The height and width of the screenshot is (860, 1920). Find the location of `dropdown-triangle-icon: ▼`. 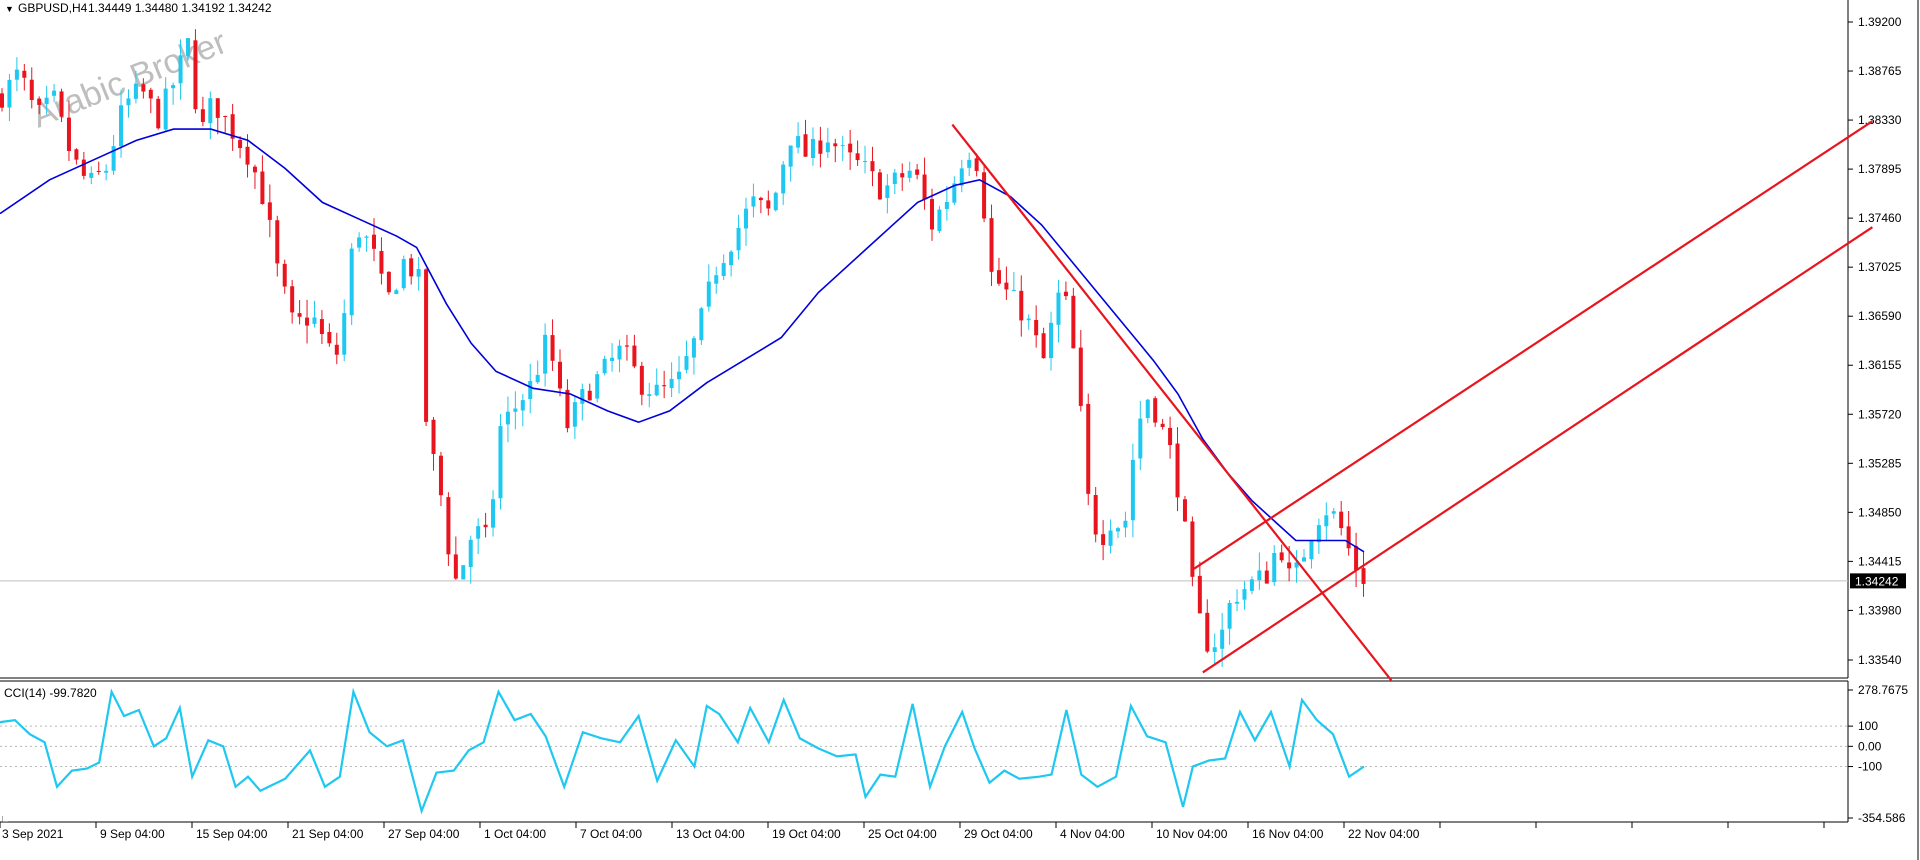

dropdown-triangle-icon: ▼ is located at coordinates (9, 9).